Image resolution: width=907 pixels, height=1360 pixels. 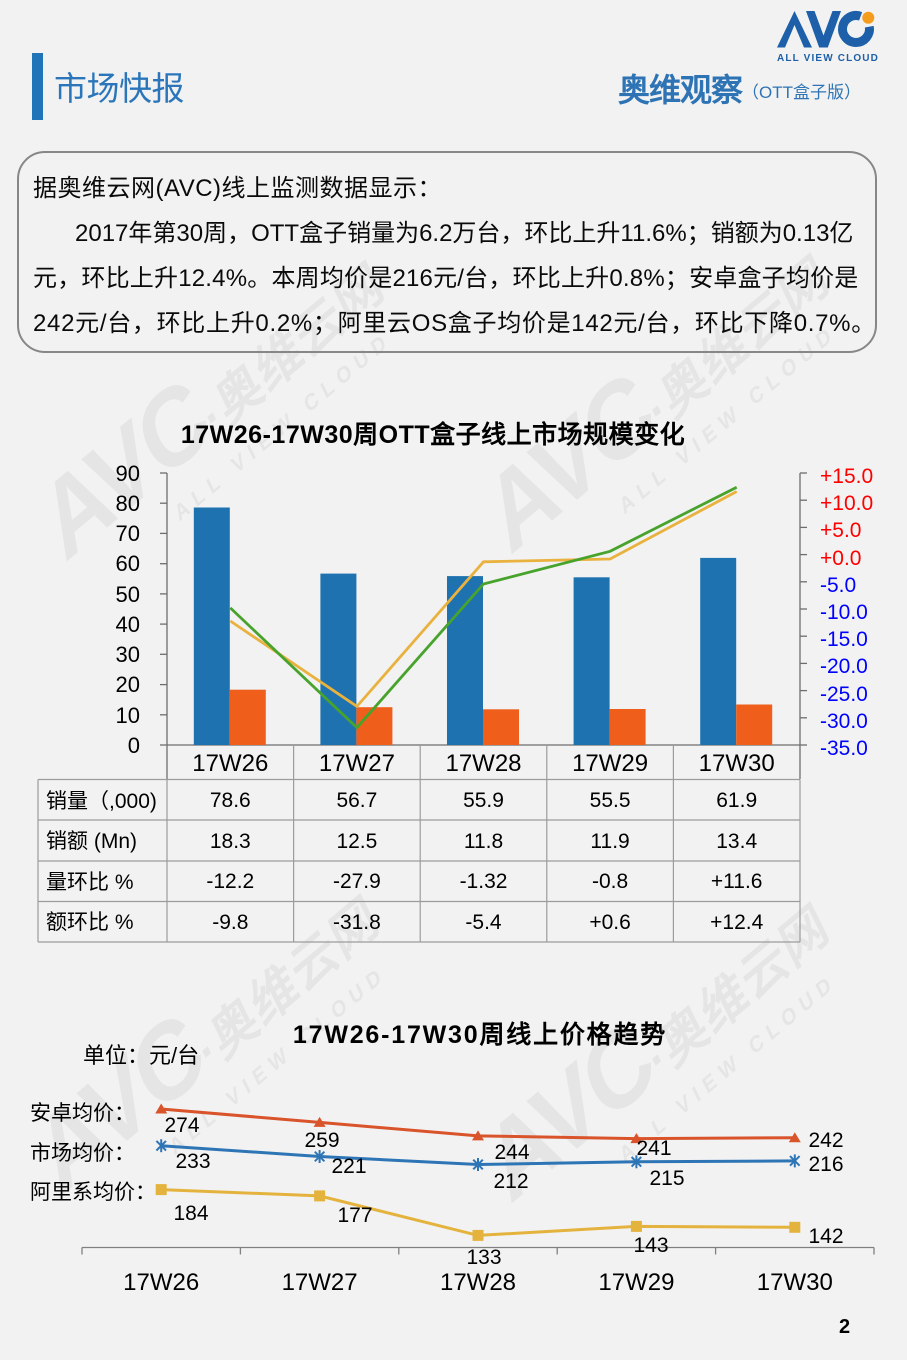 What do you see at coordinates (190, 1213) in the screenshot?
I see `svg-text: 184` at bounding box center [190, 1213].